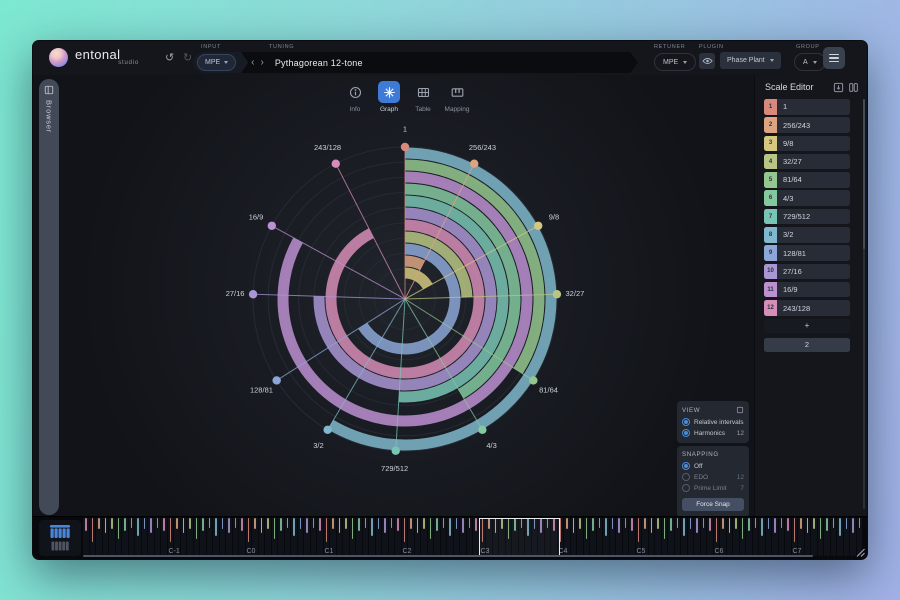  I want to click on scale-scrollbar, so click(864, 304).